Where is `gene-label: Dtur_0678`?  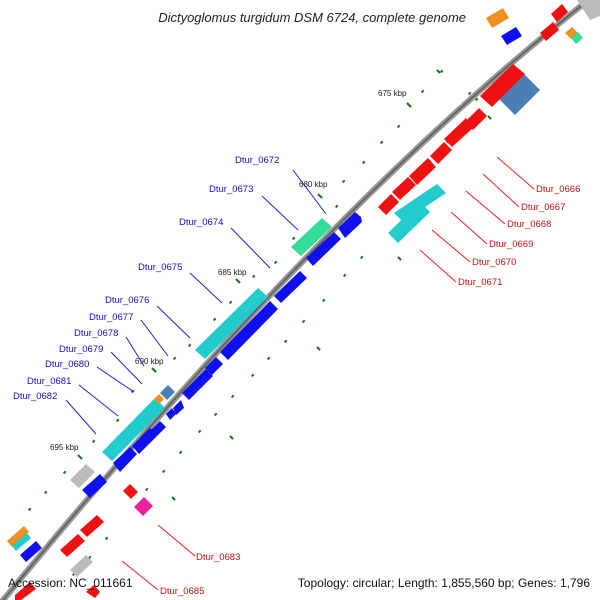 gene-label: Dtur_0678 is located at coordinates (96, 333).